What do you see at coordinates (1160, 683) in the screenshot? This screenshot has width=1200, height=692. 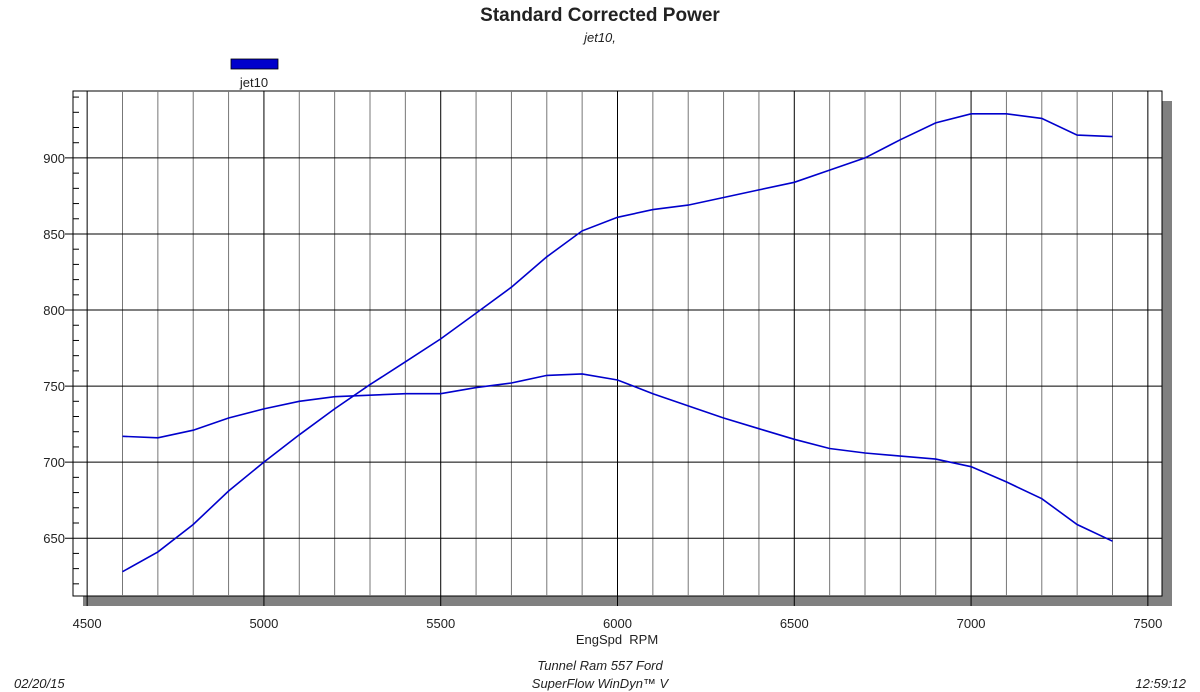 I see `footer-time: 12:59:12` at bounding box center [1160, 683].